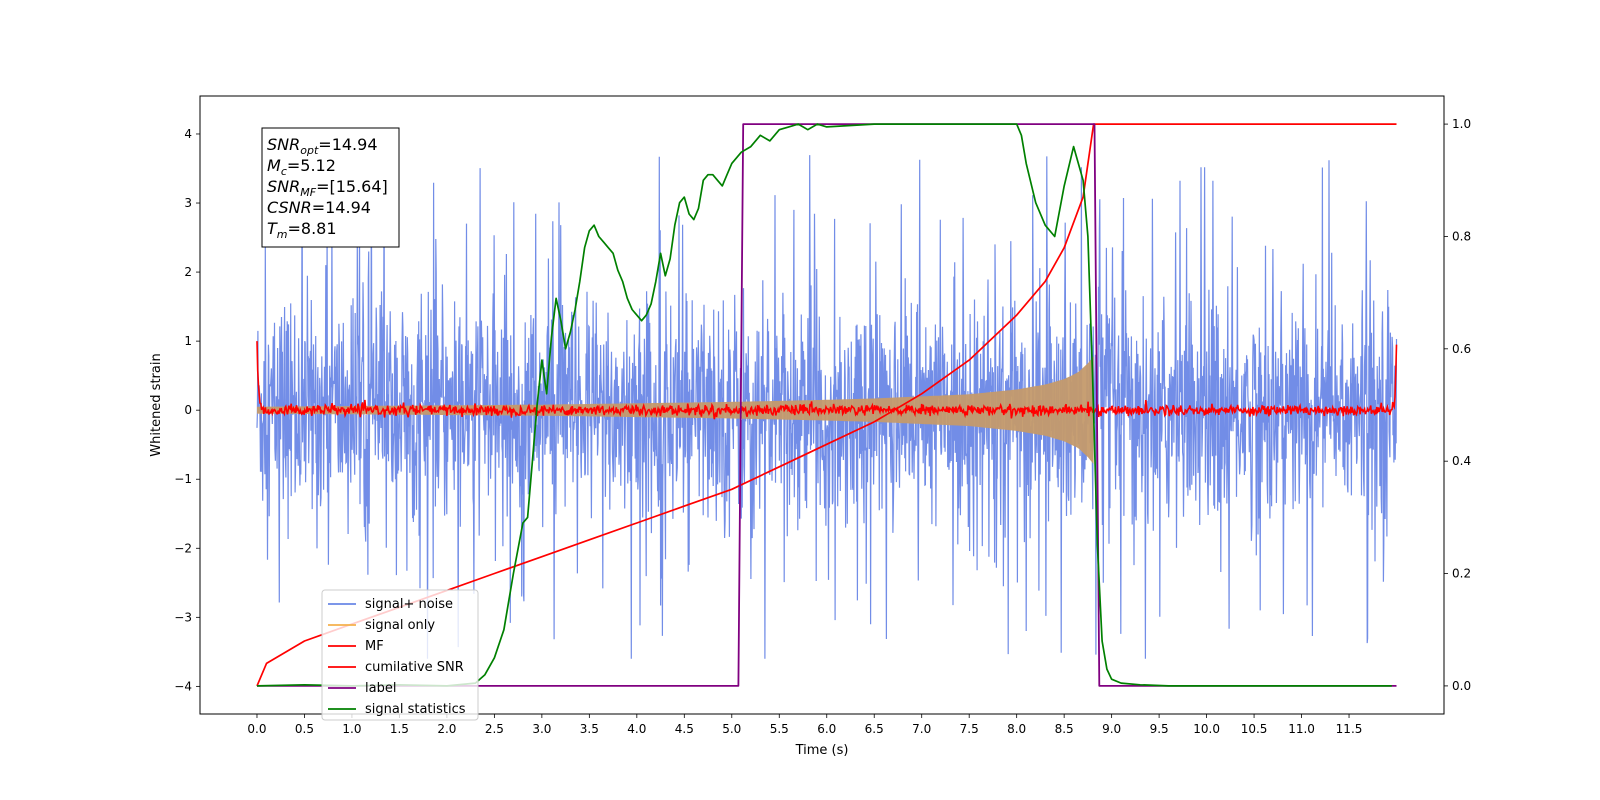  I want to click on y-left-tick-label: 0, so click(188, 410).